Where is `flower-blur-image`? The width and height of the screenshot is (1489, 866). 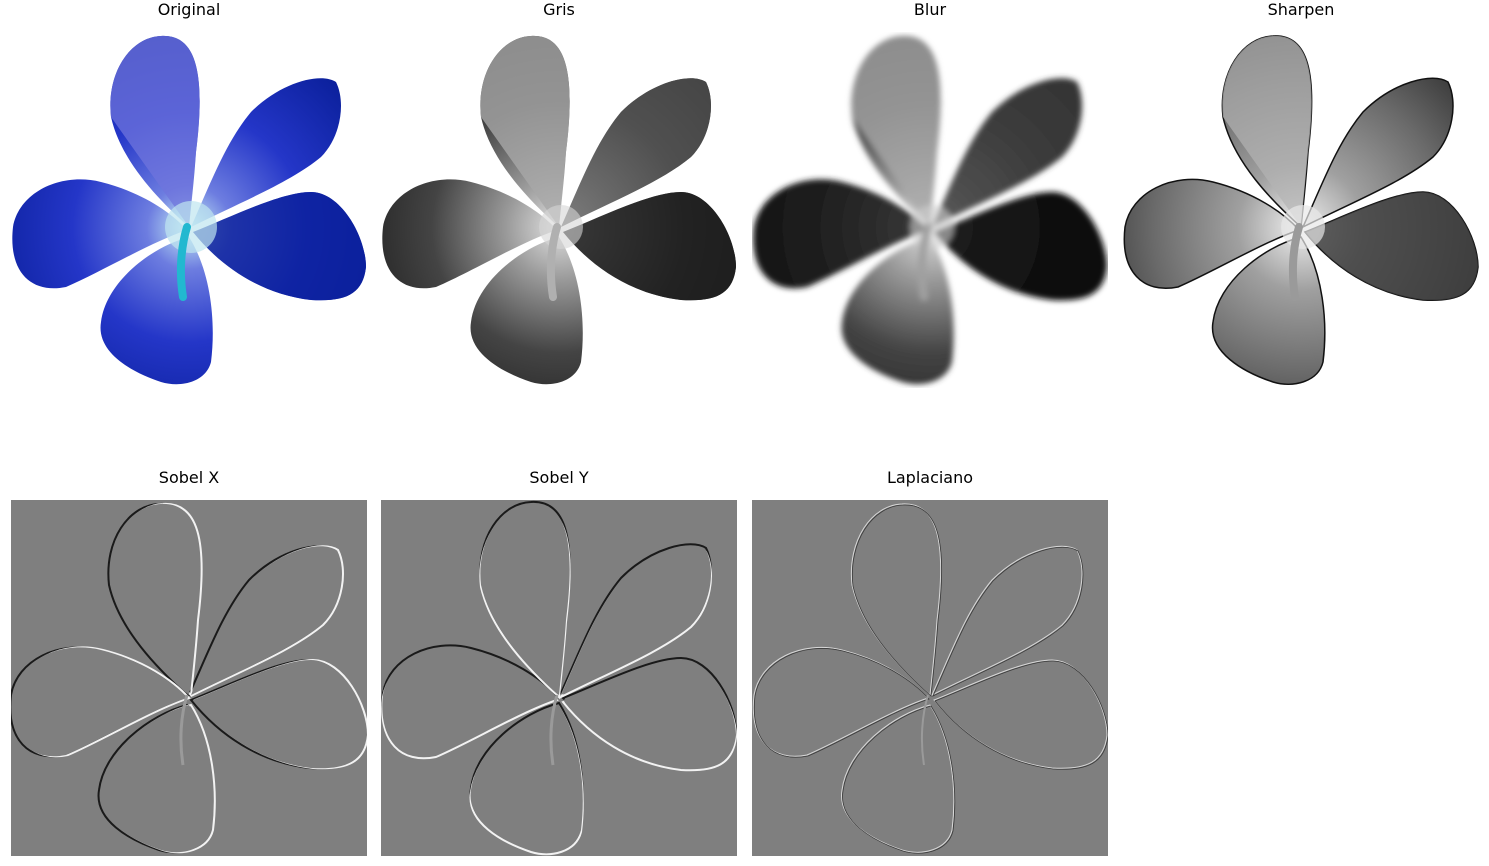 flower-blur-image is located at coordinates (930, 210).